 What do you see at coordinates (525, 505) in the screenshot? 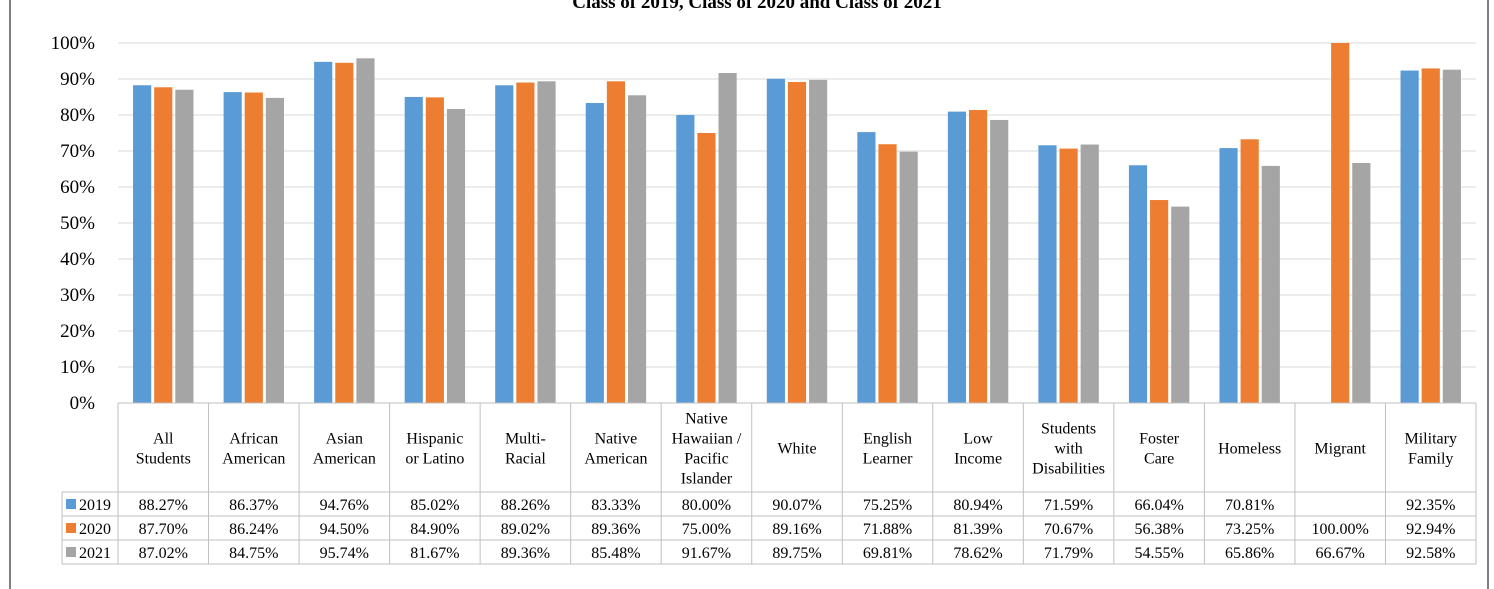
I see `data-label: 88.26%` at bounding box center [525, 505].